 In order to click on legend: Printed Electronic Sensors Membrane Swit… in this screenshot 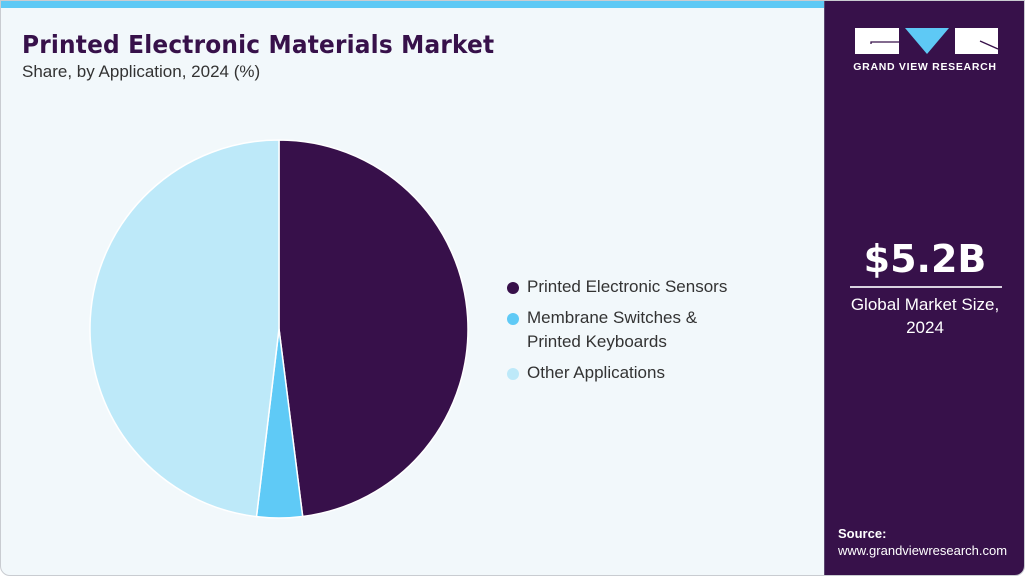, I will do `click(637, 333)`.